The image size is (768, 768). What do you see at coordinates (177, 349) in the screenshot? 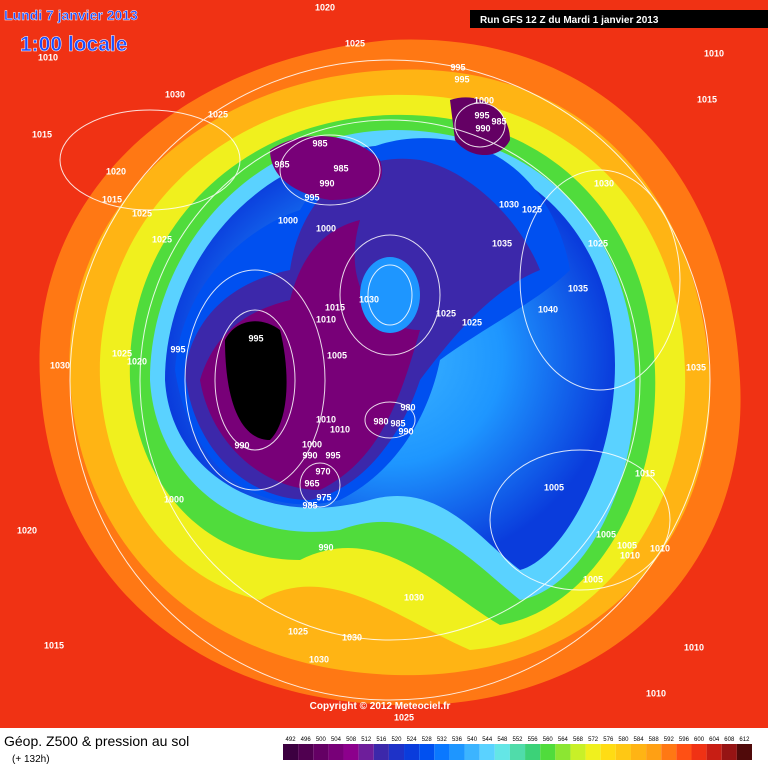
I see `isobar-label: 995` at bounding box center [177, 349].